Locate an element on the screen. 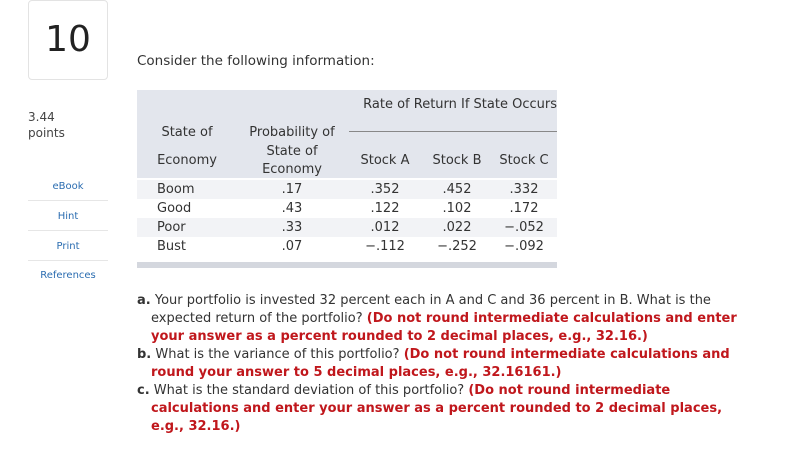  table-cell: −.092 is located at coordinates (524, 246).